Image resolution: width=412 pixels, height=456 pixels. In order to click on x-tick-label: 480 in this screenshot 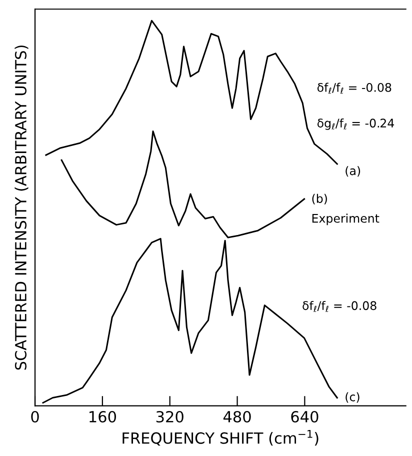, I will do `click(237, 416)`.